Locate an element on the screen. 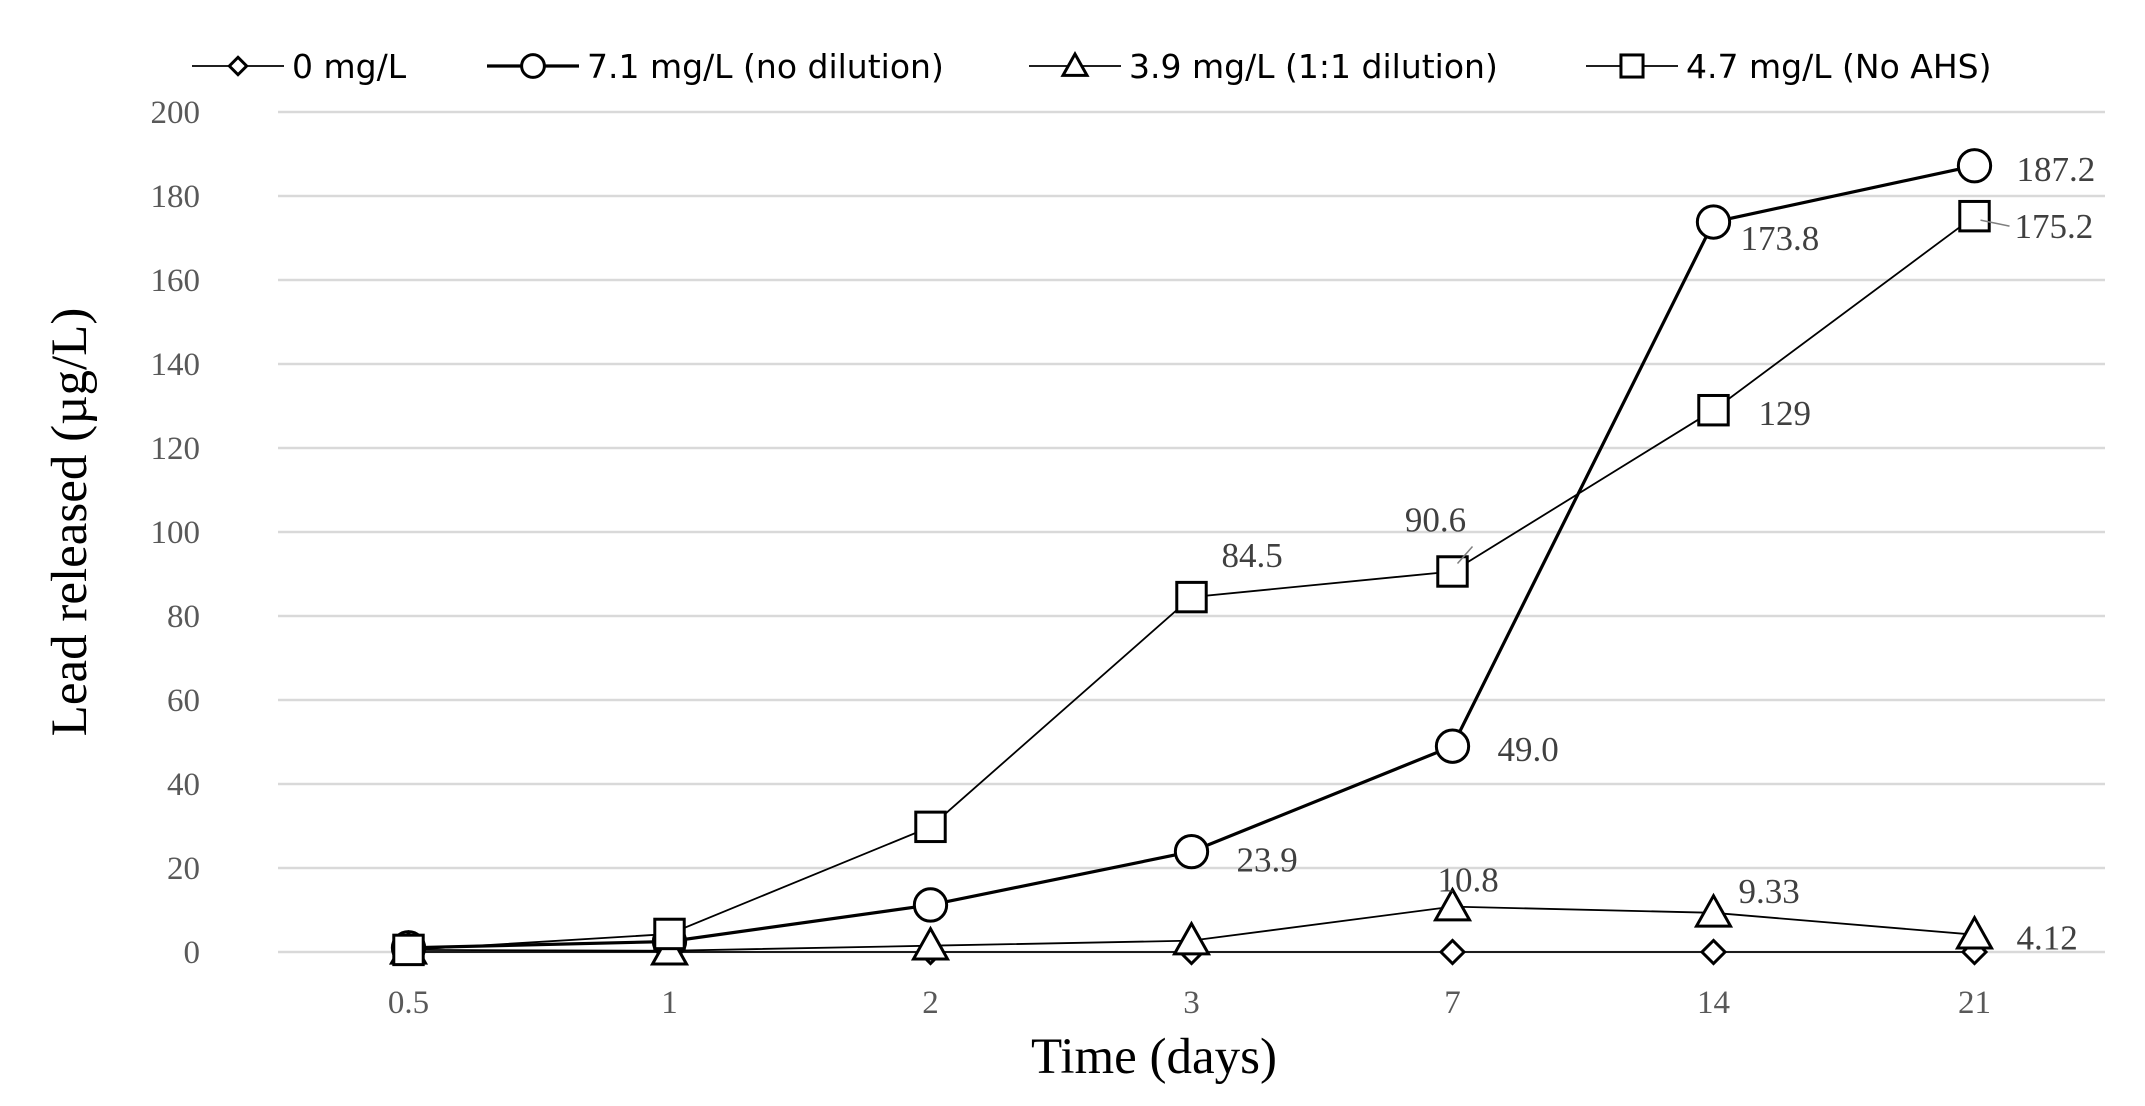 The image size is (2145, 1106). y-tick-label: 160 is located at coordinates (176, 281).